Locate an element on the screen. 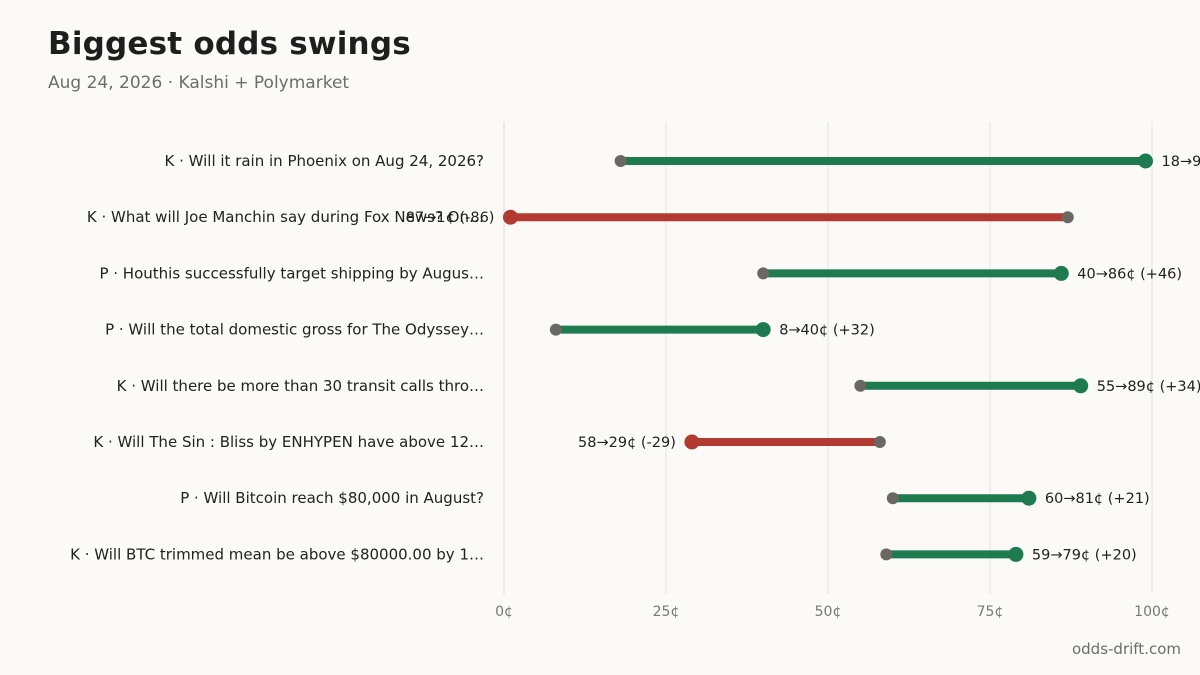 The width and height of the screenshot is (1200, 675). x-tick-label: 50¢ is located at coordinates (828, 612).